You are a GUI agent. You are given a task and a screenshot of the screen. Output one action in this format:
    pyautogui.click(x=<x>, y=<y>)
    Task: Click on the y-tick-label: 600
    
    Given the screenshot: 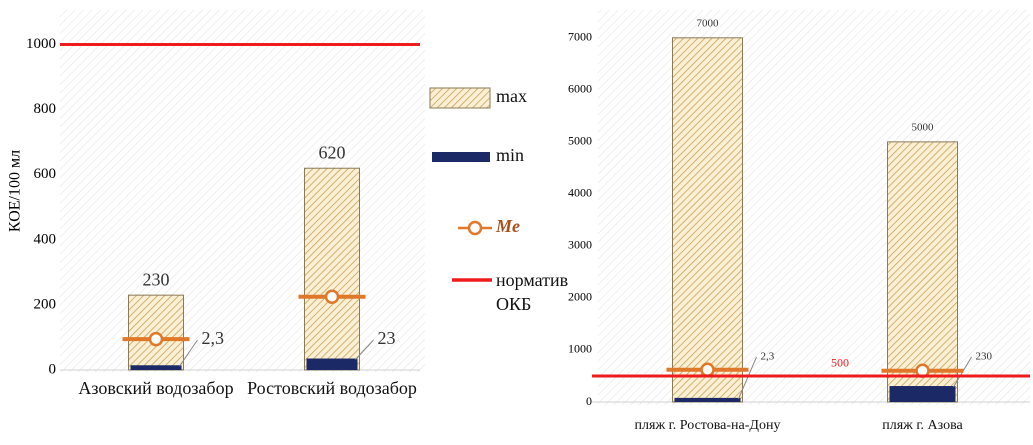 What is the action you would take?
    pyautogui.click(x=45, y=174)
    